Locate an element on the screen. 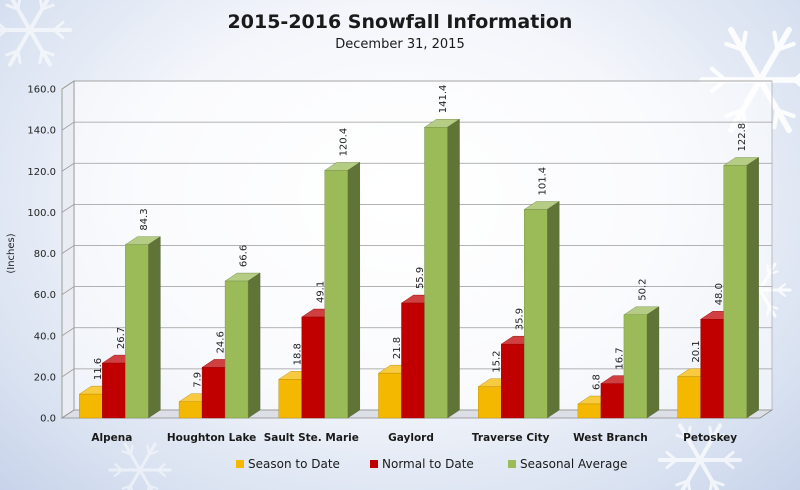 The image size is (800, 490). data-label: 26.7 is located at coordinates (121, 338).